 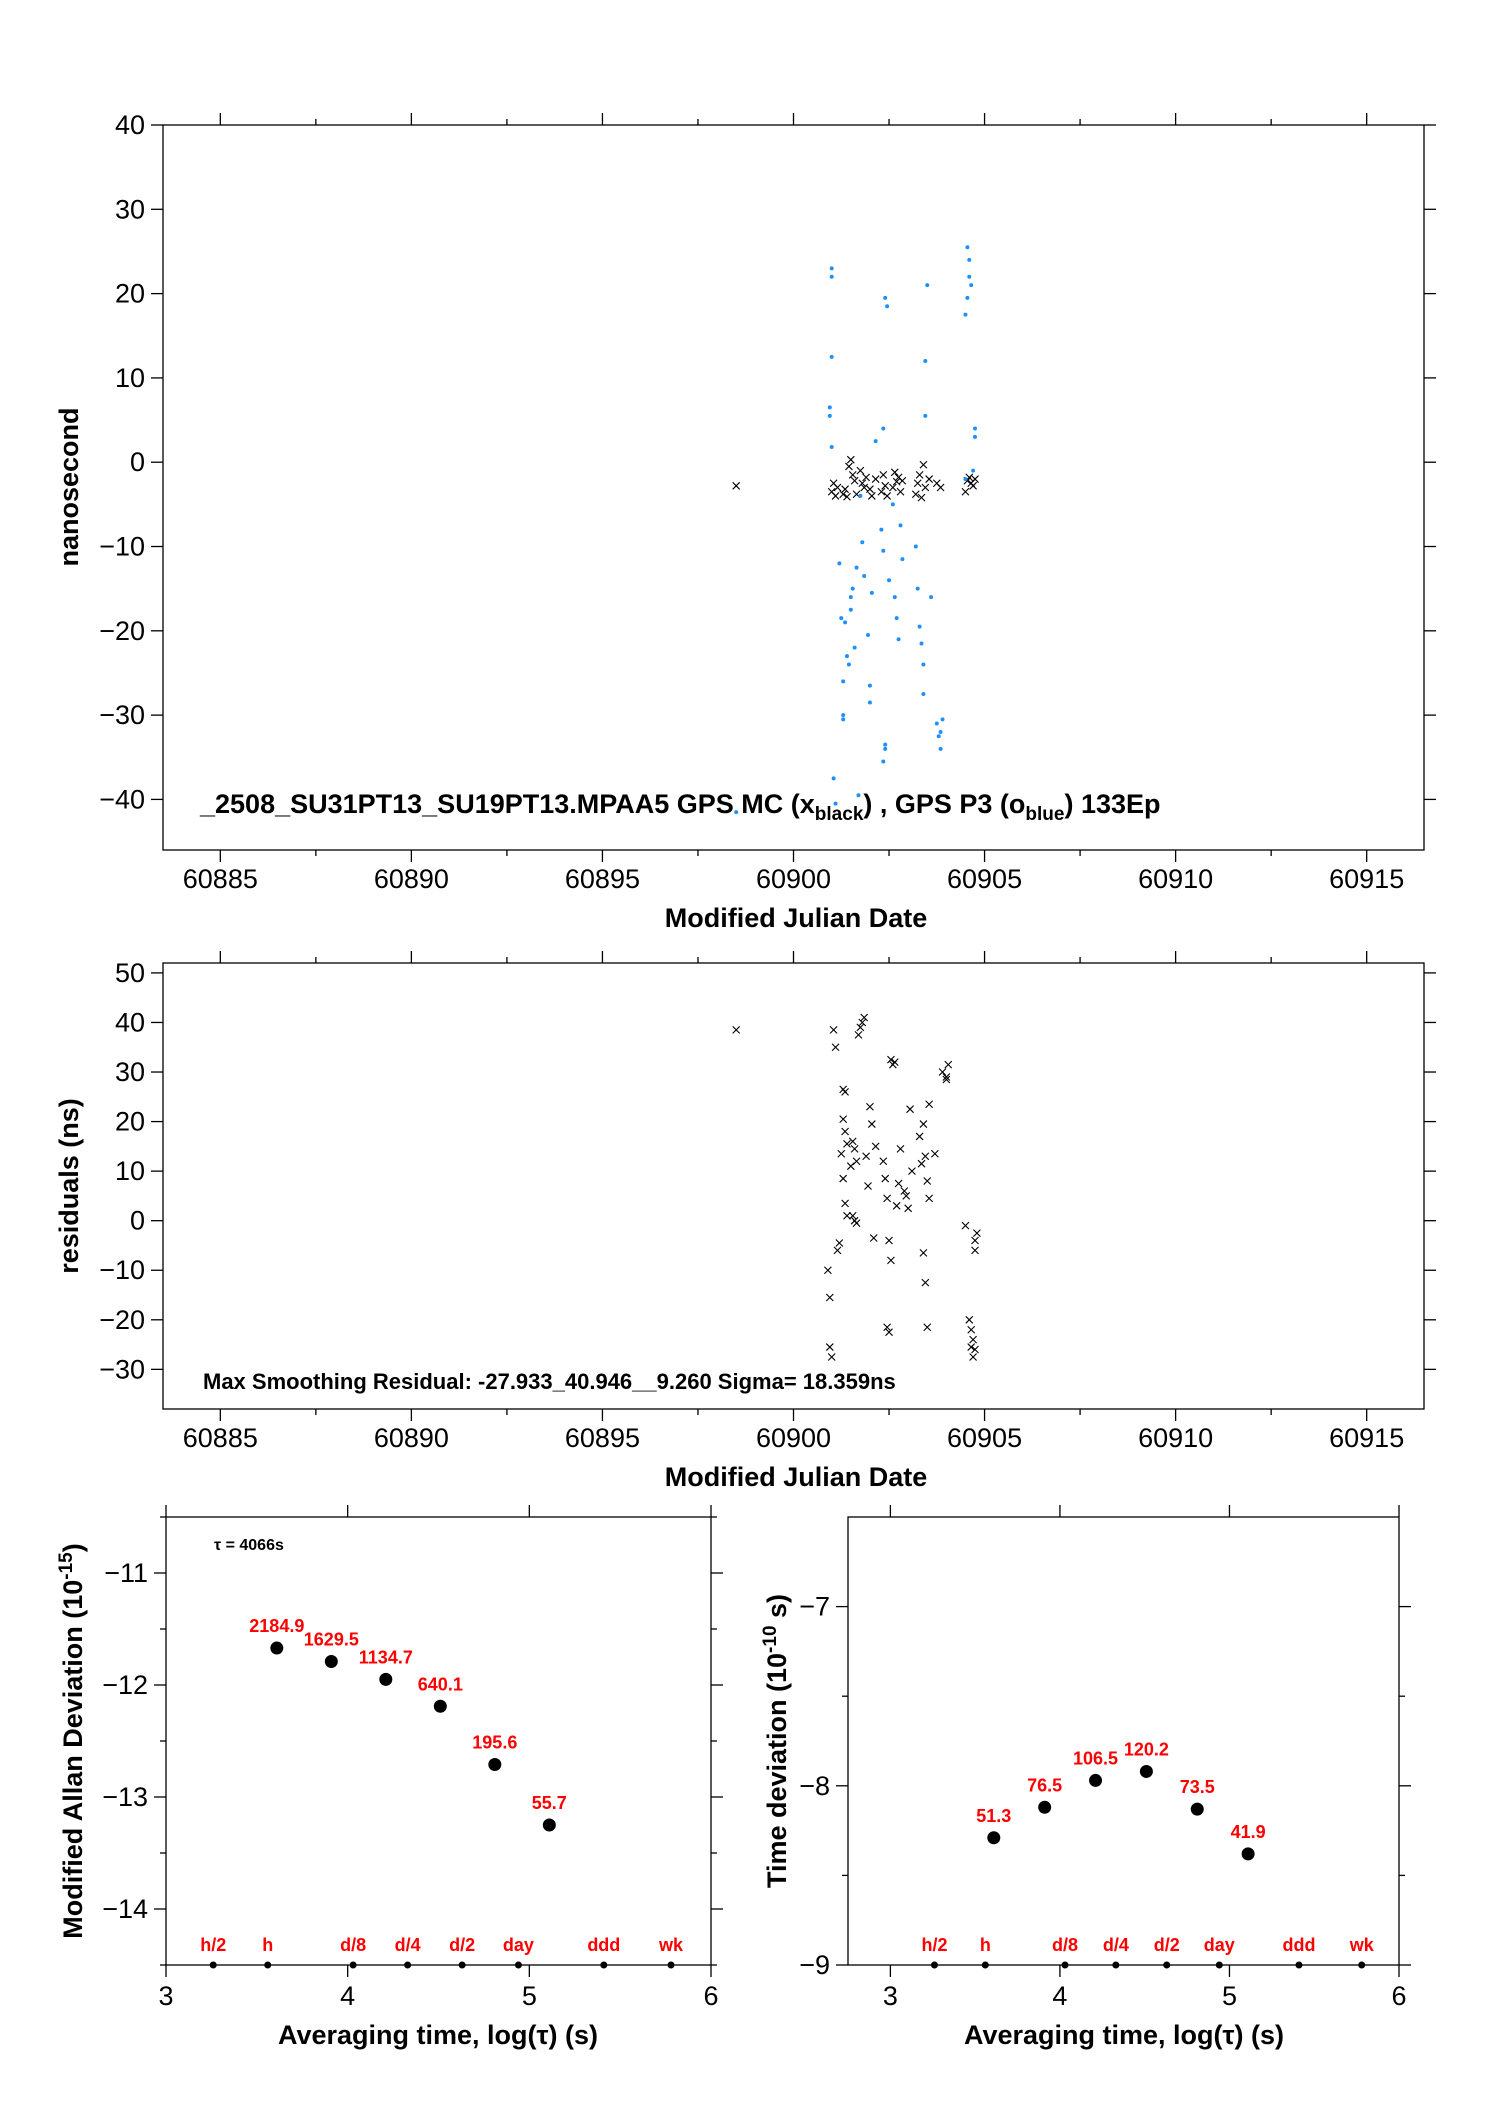 What do you see at coordinates (122, 799) in the screenshot?
I see `y-tick-label: −40` at bounding box center [122, 799].